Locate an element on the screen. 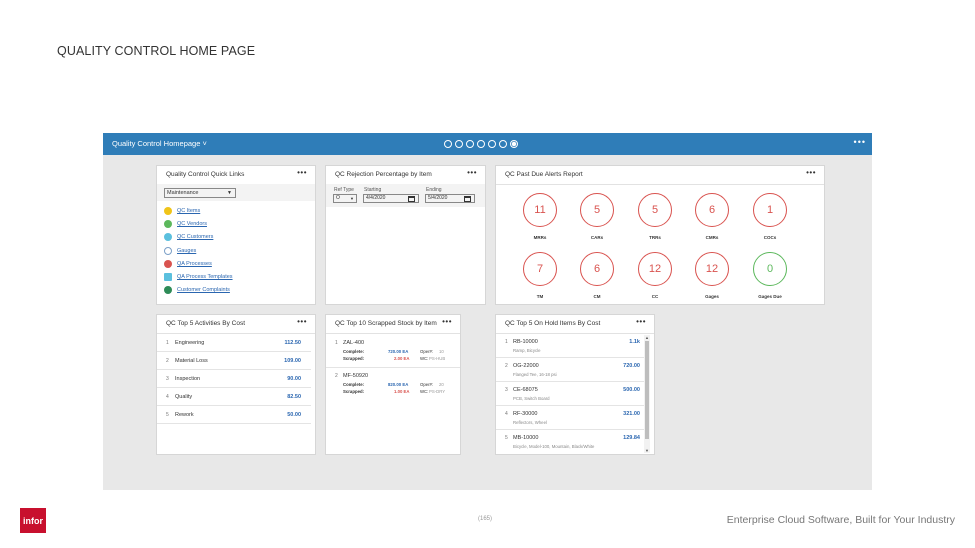 The height and width of the screenshot is (548, 975). alert-circle-gages-due: 0 is located at coordinates (770, 269).